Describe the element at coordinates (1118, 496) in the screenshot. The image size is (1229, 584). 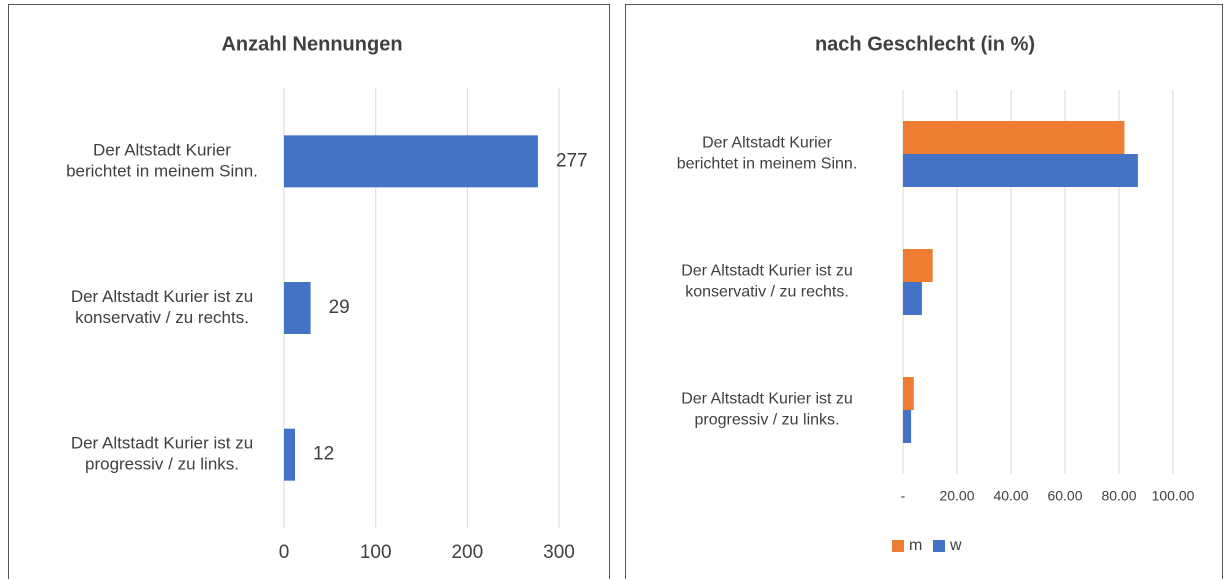
I see `x-tick-label: 80.00` at that location.